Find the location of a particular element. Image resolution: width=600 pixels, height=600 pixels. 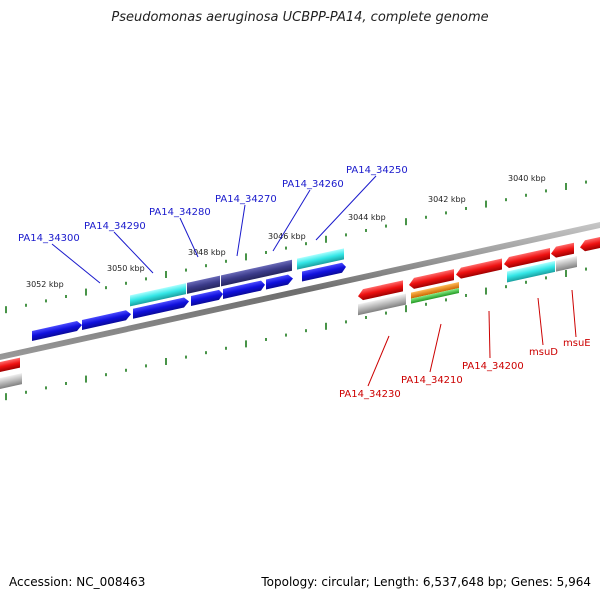

gene-label-pa14-34290: PA14_34290 is located at coordinates (115, 226).